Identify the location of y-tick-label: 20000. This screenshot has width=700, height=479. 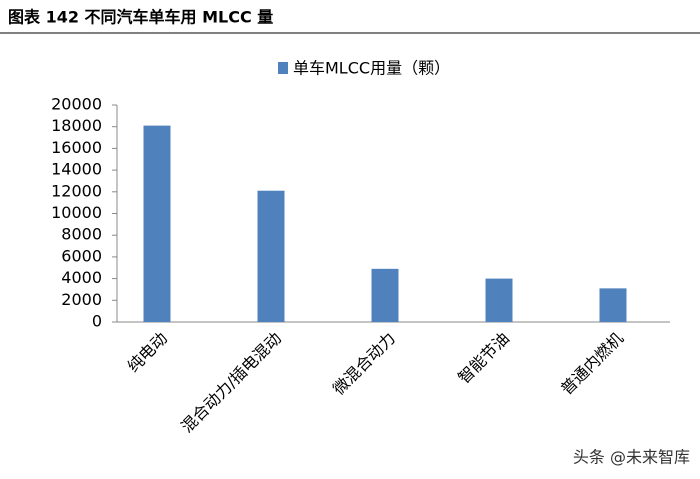
(76, 104).